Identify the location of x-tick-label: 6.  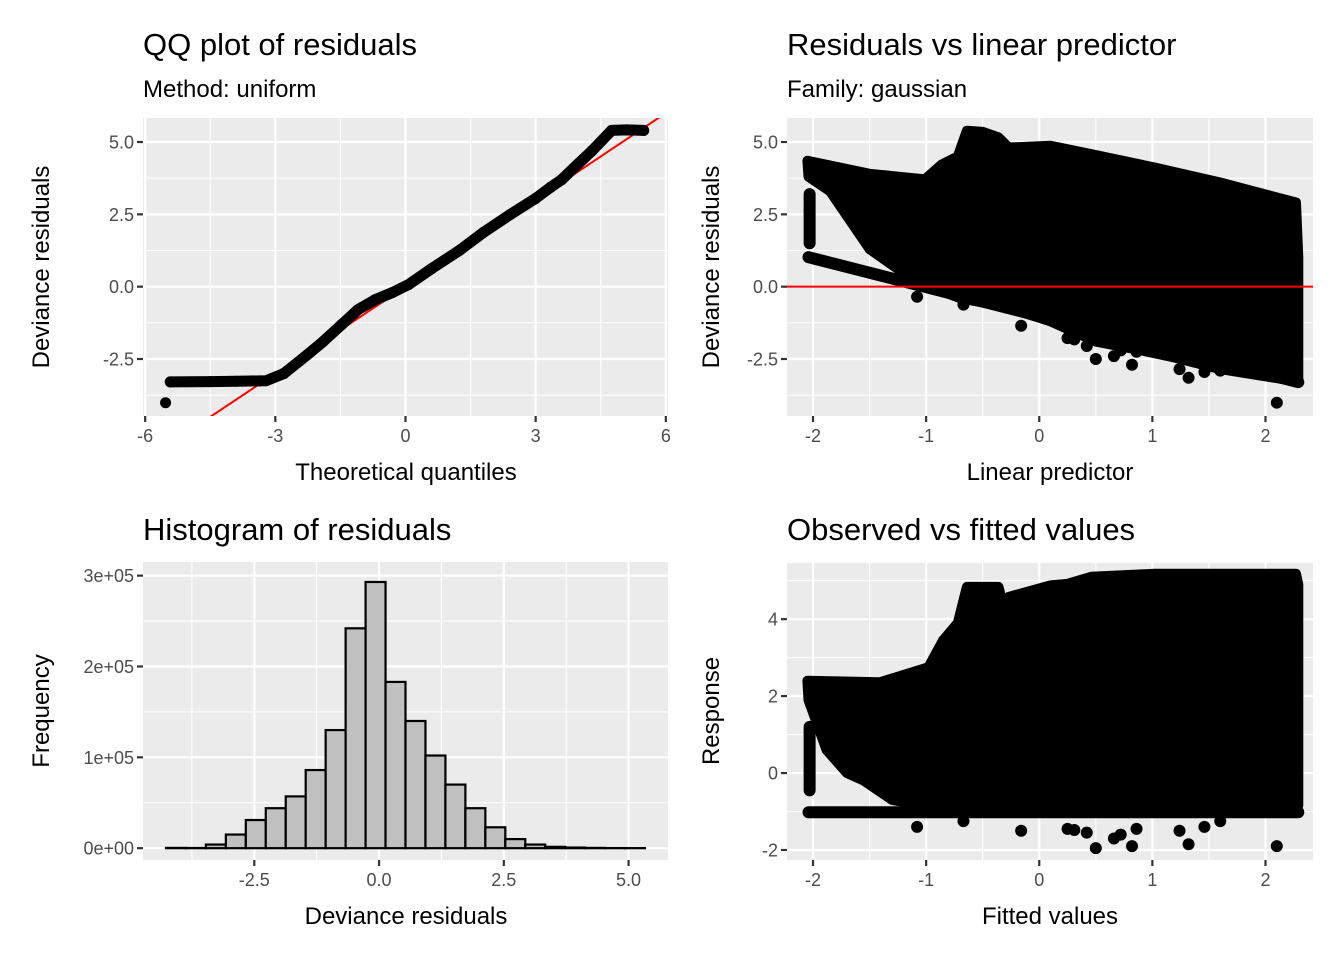
(666, 436).